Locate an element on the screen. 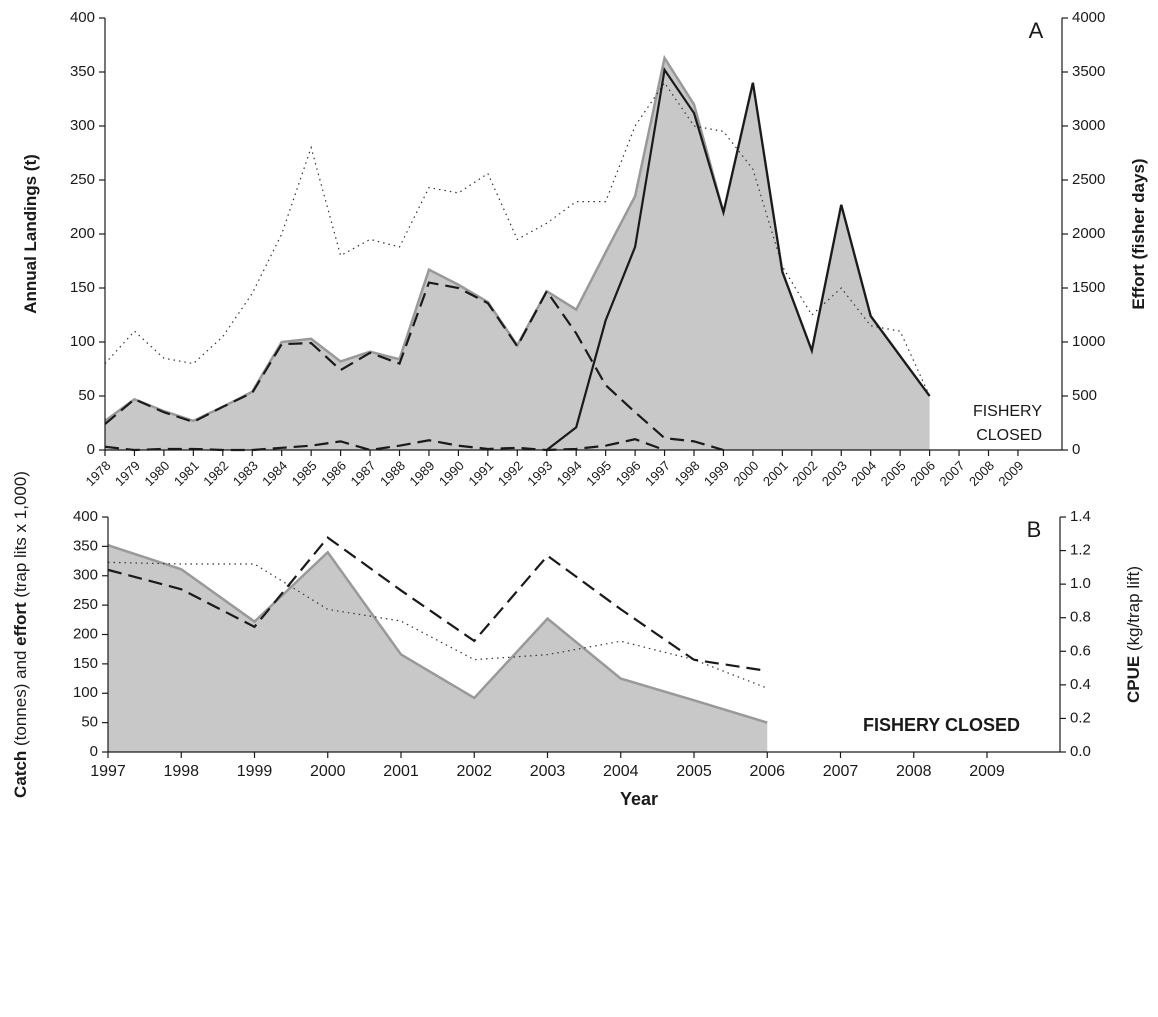 This screenshot has height=1017, width=1158. y2-axis-label-part: CPUE is located at coordinates (1133, 679).